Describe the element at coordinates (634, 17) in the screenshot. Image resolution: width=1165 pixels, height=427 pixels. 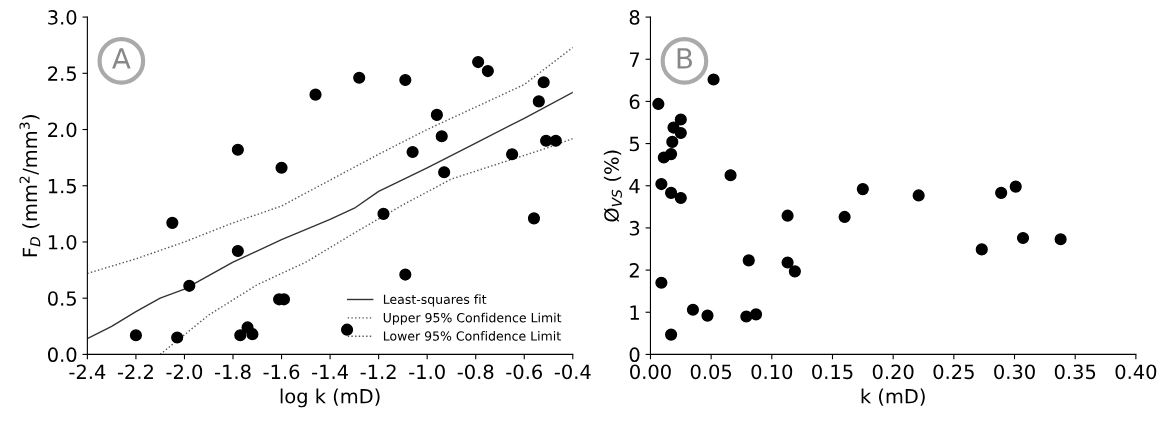
I see `y-tick-label: 8` at that location.